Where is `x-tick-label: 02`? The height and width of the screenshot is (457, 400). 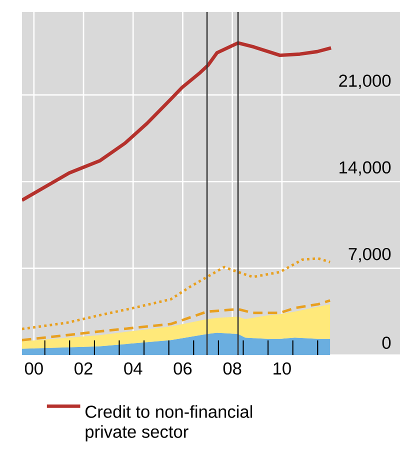 x-tick-label: 02 is located at coordinates (83, 368).